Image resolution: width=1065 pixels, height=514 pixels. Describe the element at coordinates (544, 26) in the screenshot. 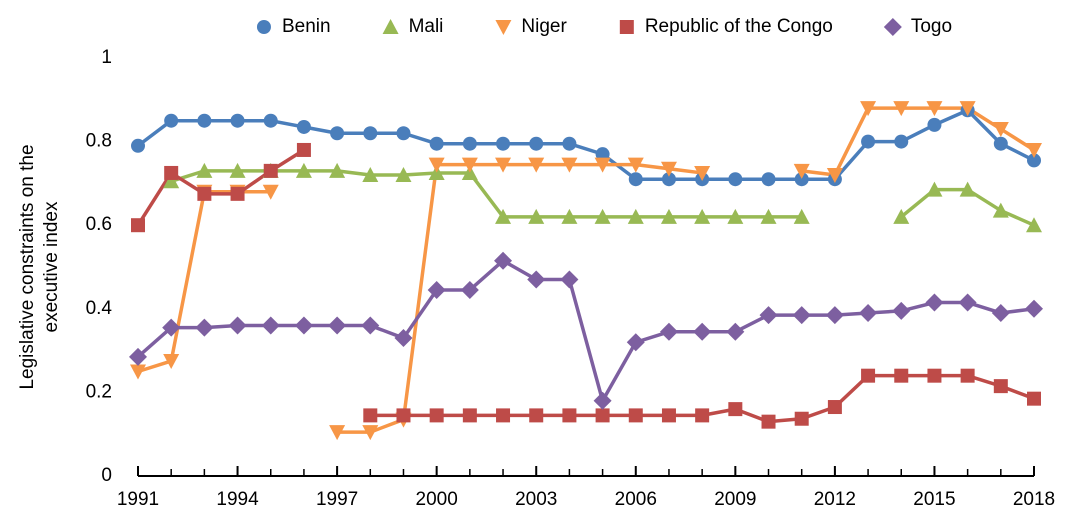

I see `legend-label: Niger` at that location.